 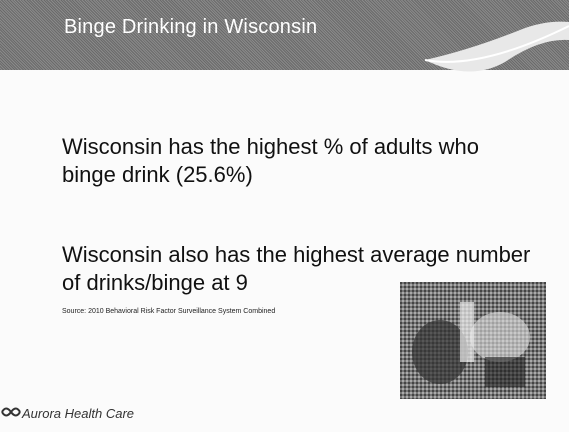 I want to click on logo-text: Aurora Health Care, so click(x=78, y=413).